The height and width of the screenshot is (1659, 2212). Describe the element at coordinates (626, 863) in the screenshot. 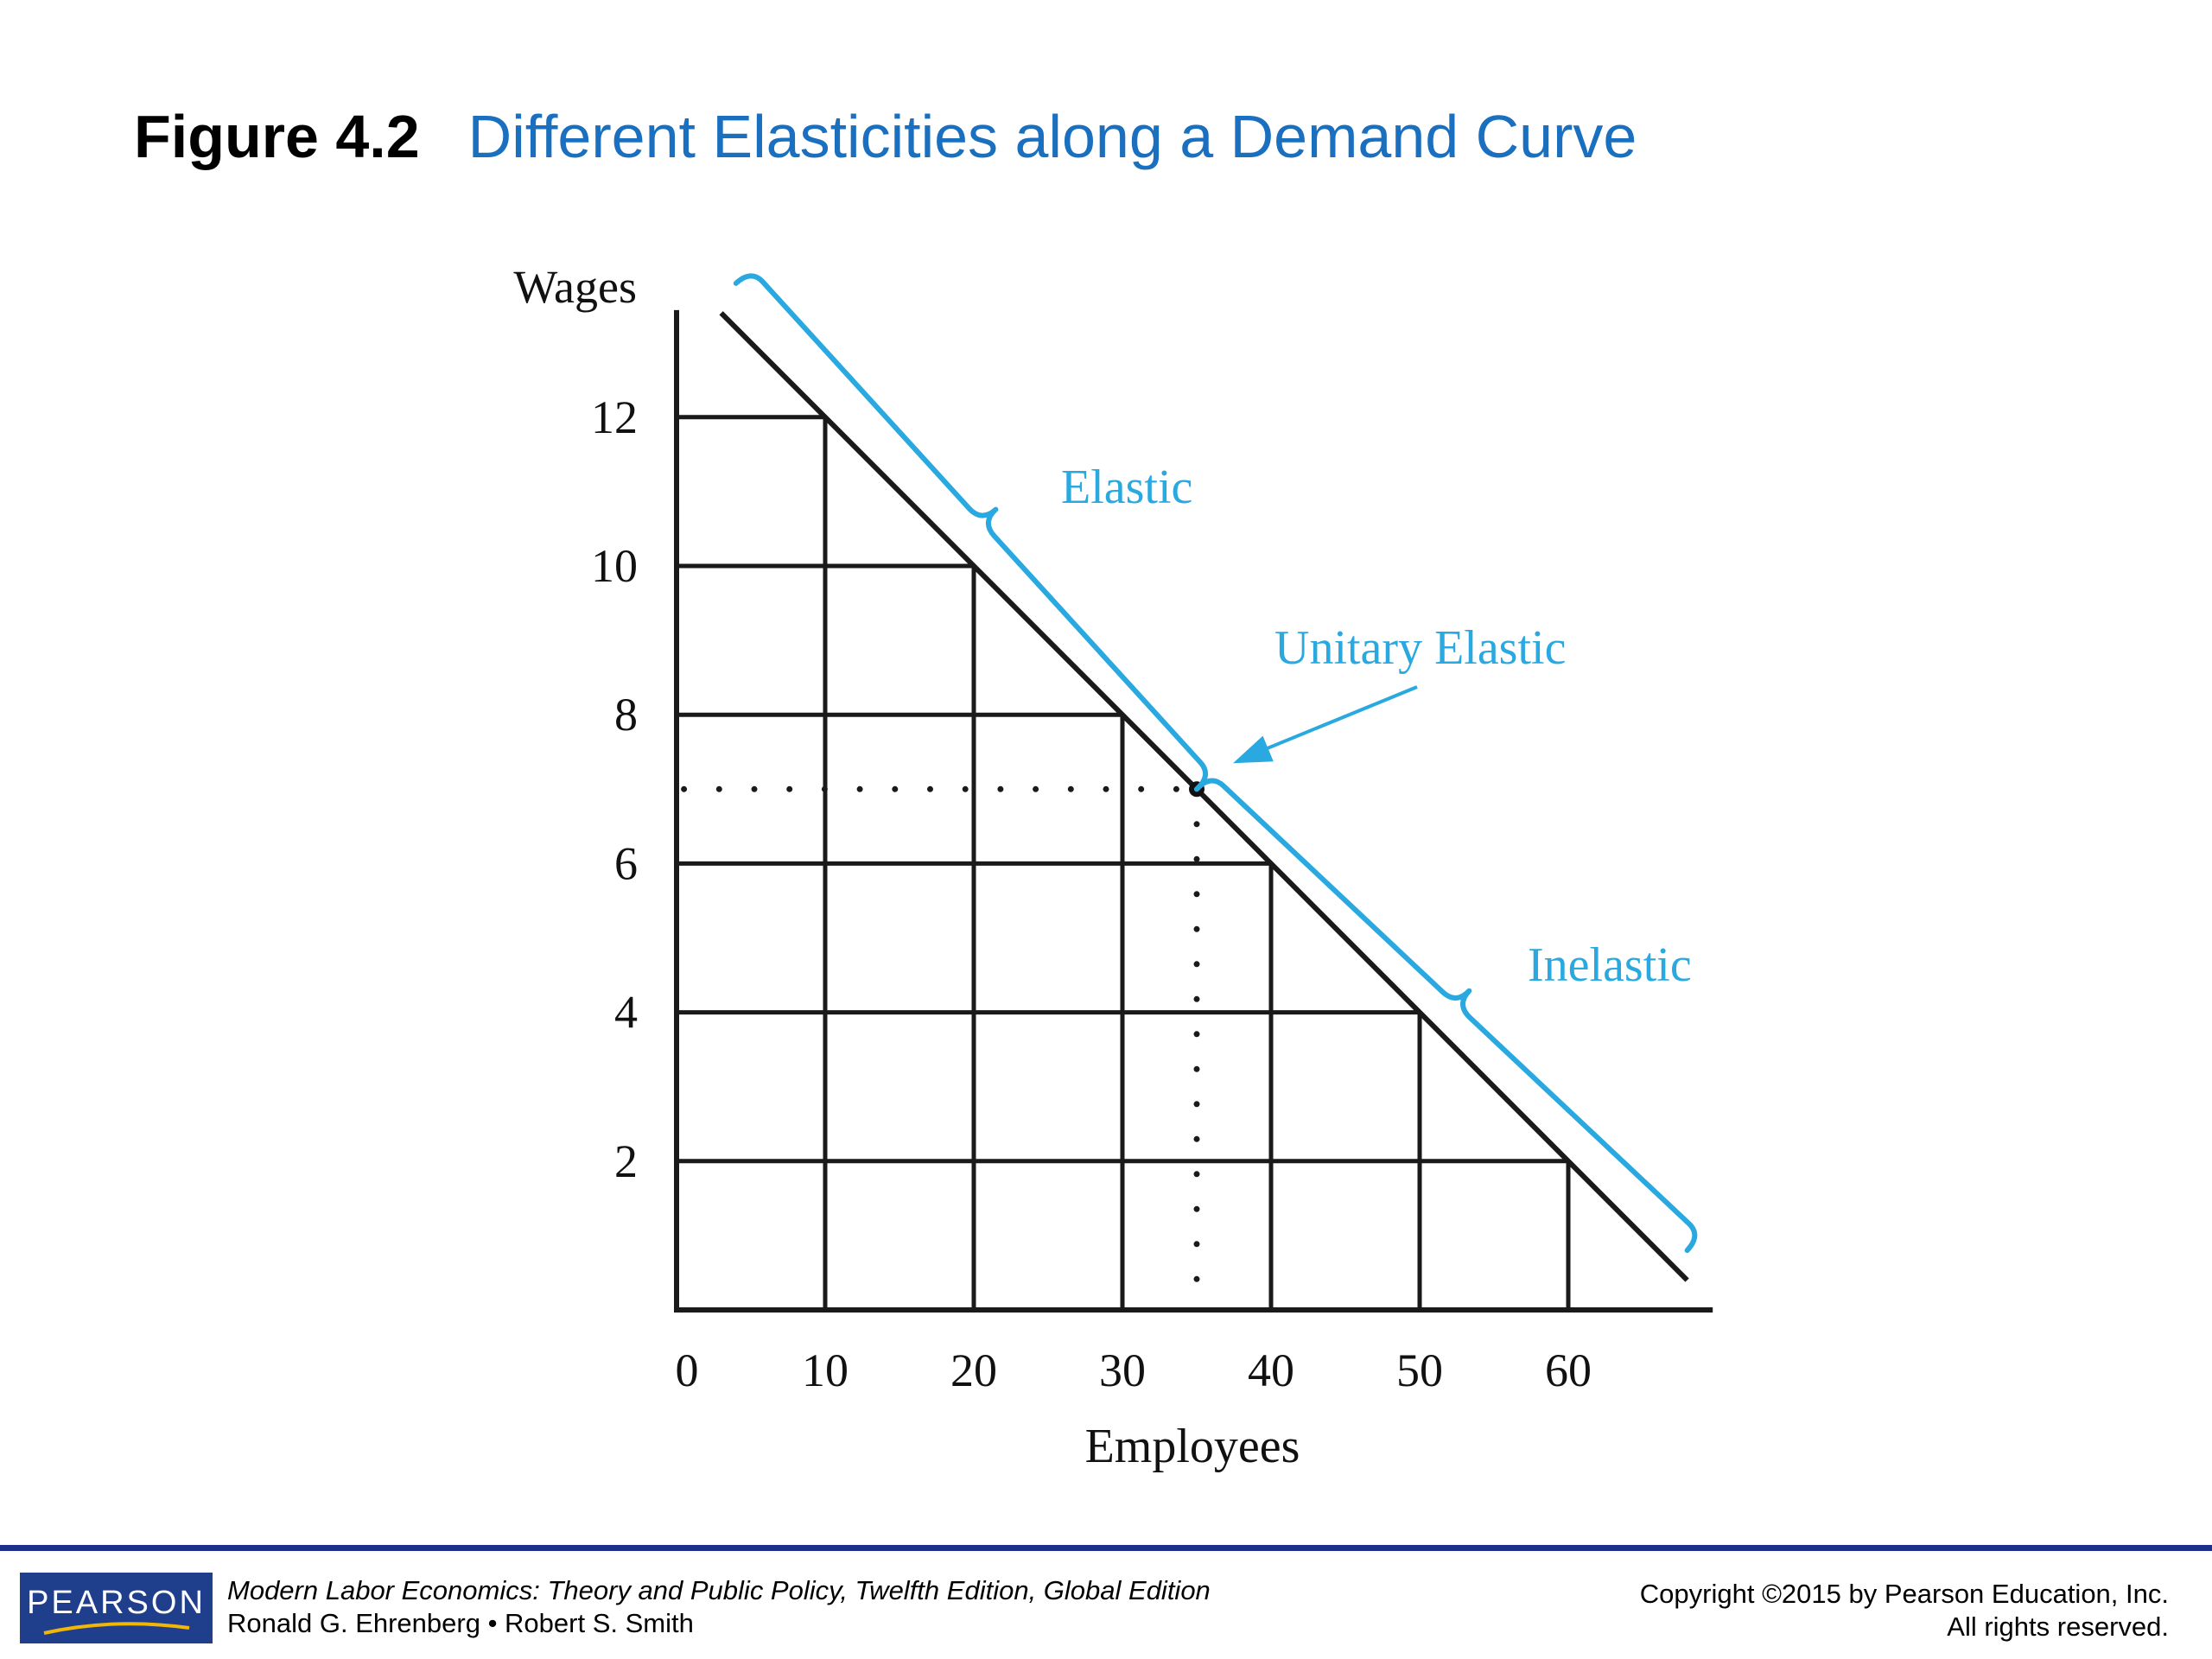

I see `y-tick-label: 6` at that location.